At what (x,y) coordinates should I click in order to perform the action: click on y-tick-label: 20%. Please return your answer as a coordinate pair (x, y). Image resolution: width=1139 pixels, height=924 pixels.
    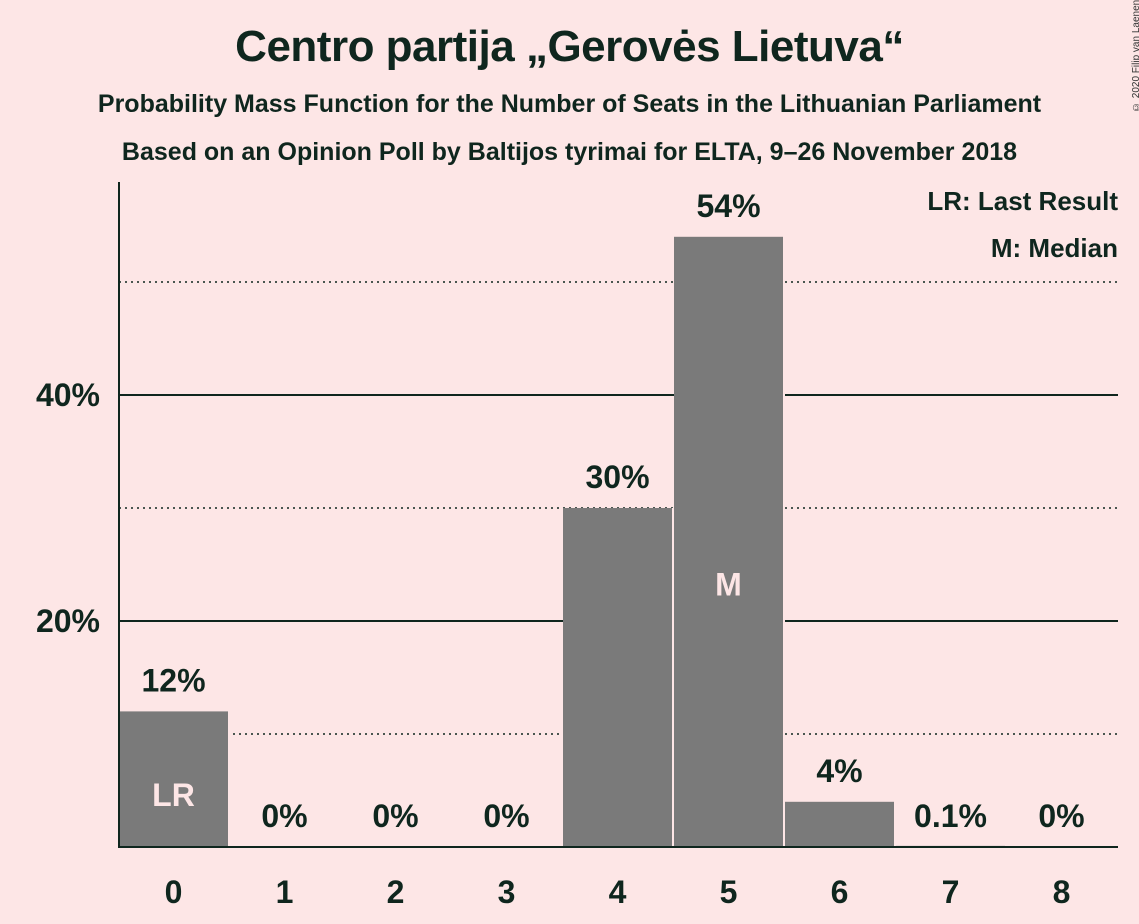
    Looking at the image, I should click on (68, 621).